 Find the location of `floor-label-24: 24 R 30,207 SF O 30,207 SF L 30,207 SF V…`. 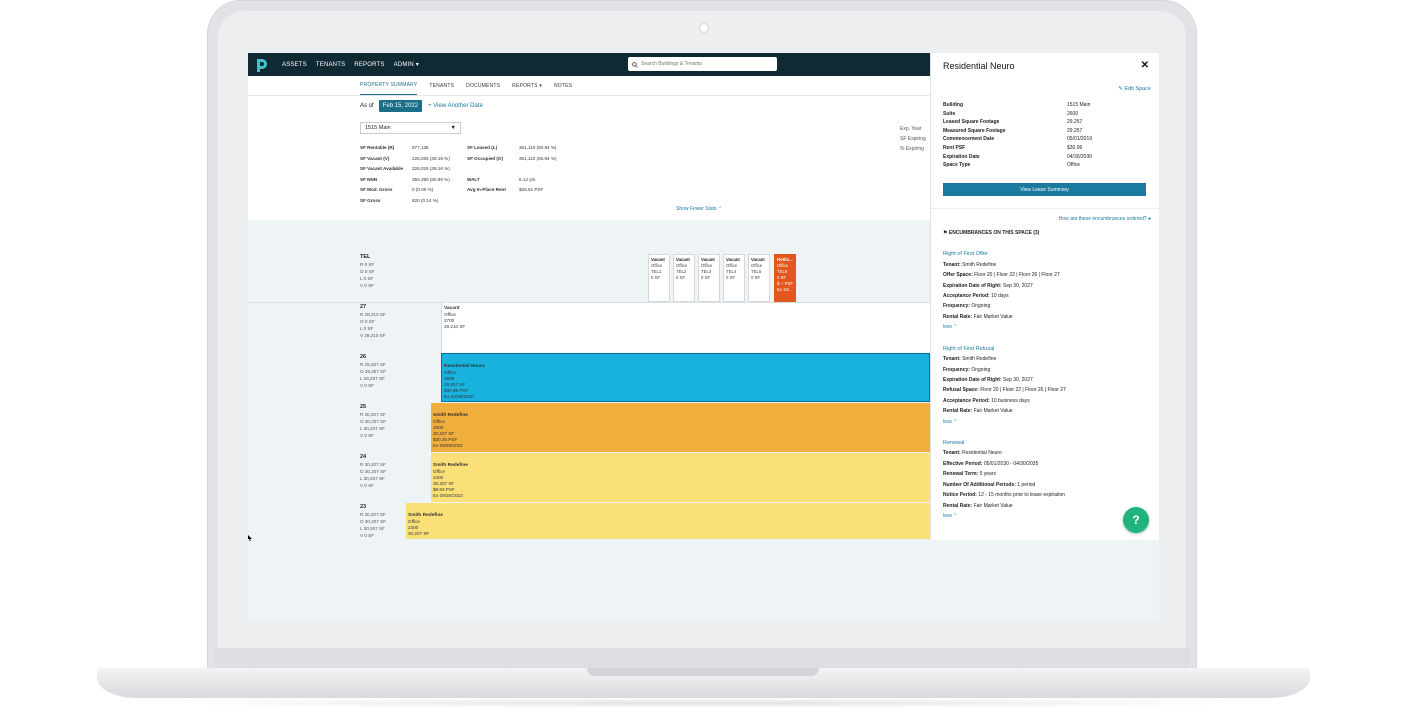

floor-label-24: 24 R 30,207 SF O 30,207 SF L 30,207 SF V… is located at coordinates (373, 471).